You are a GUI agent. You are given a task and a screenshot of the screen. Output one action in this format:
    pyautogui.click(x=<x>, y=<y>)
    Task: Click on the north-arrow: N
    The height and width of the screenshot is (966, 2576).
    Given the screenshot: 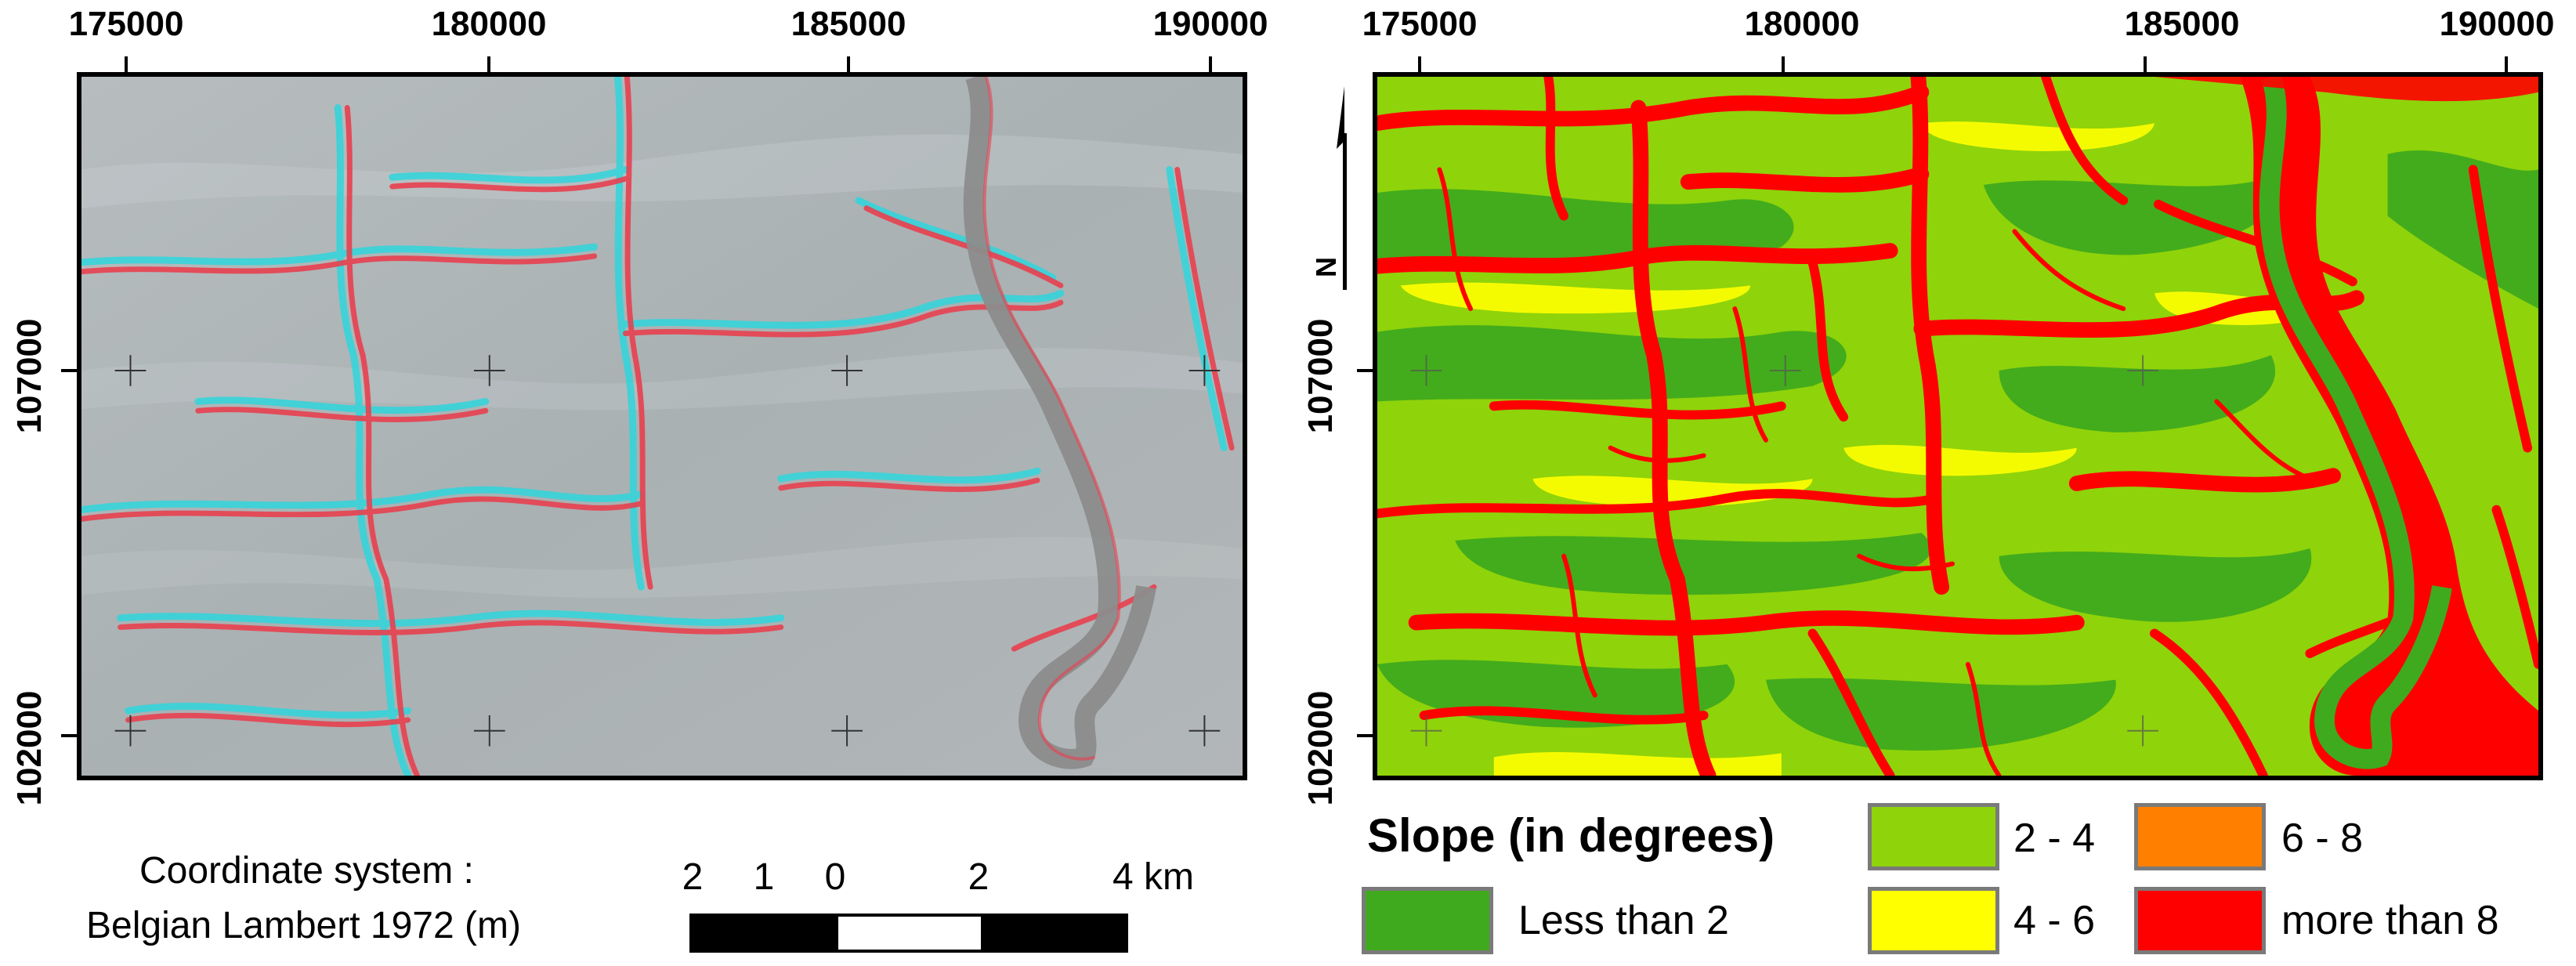 What is the action you would take?
    pyautogui.click(x=1337, y=188)
    